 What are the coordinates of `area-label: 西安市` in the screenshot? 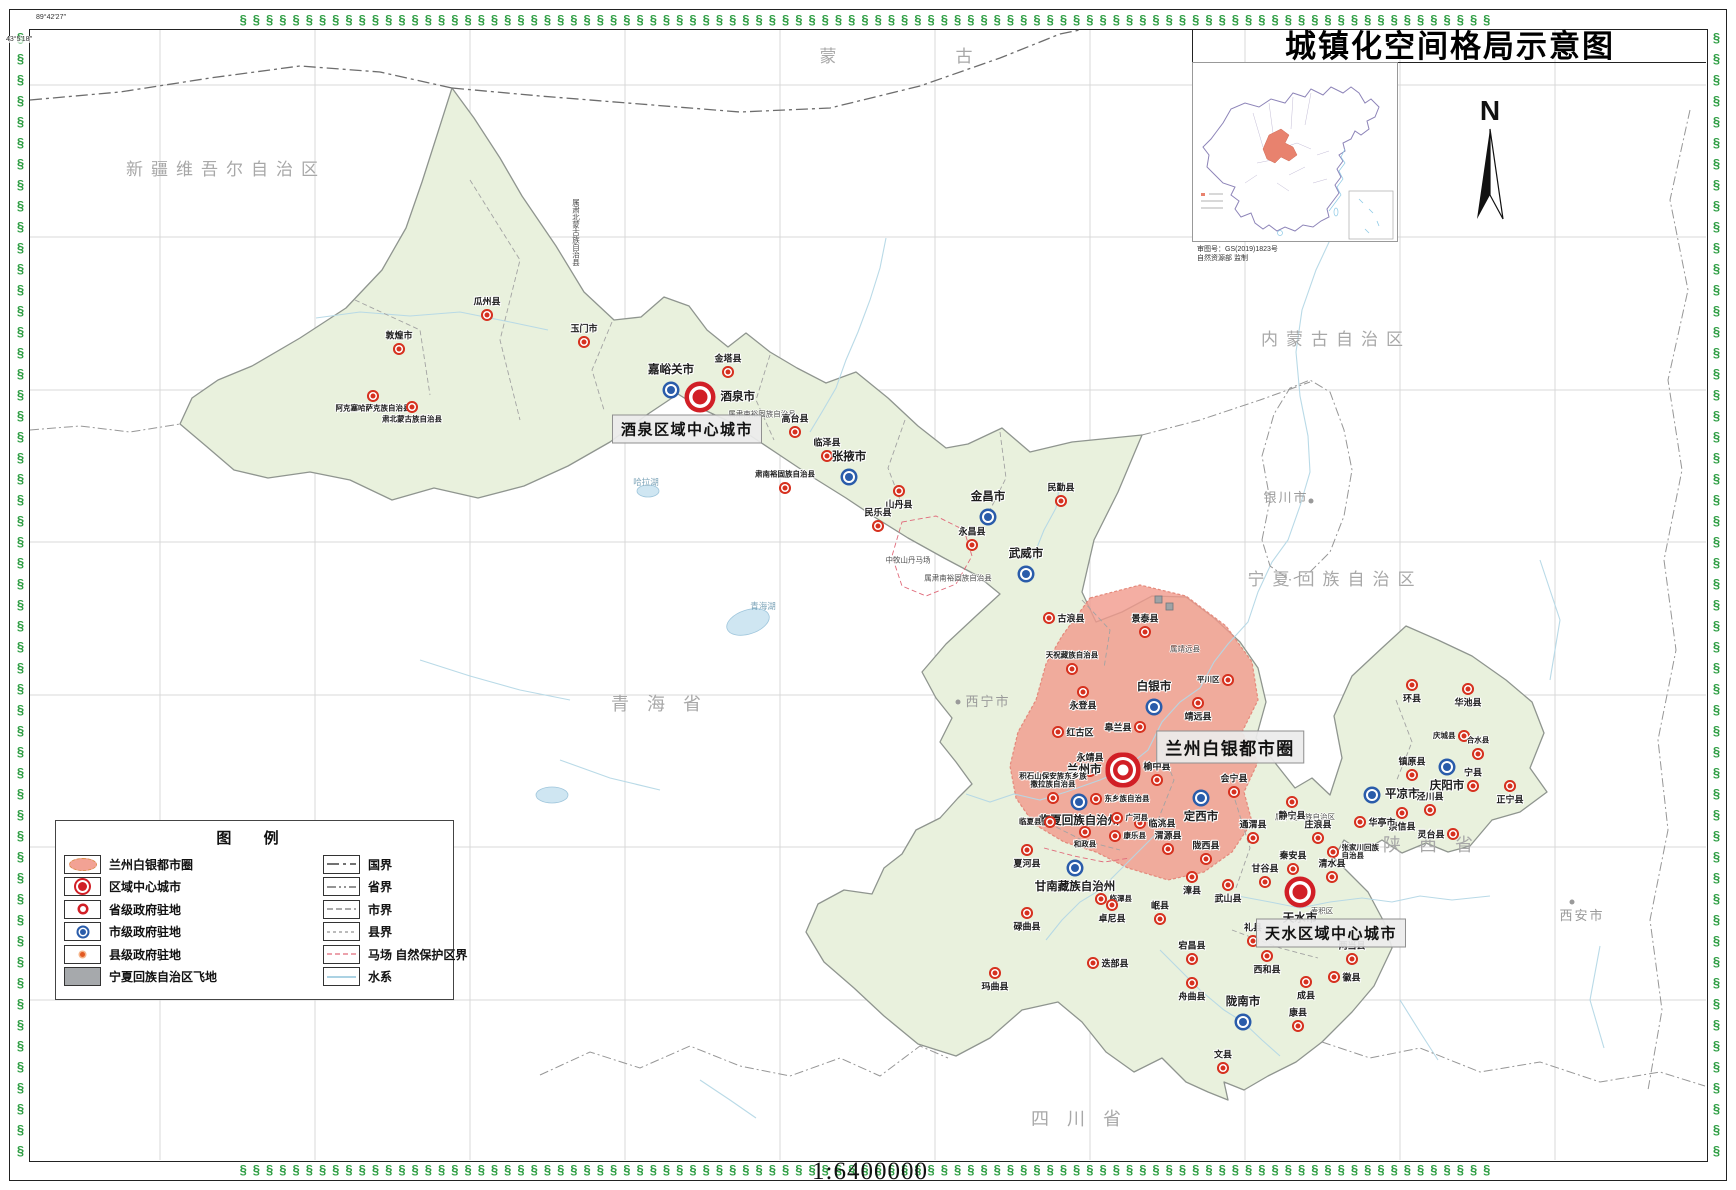 It's located at (1582, 916).